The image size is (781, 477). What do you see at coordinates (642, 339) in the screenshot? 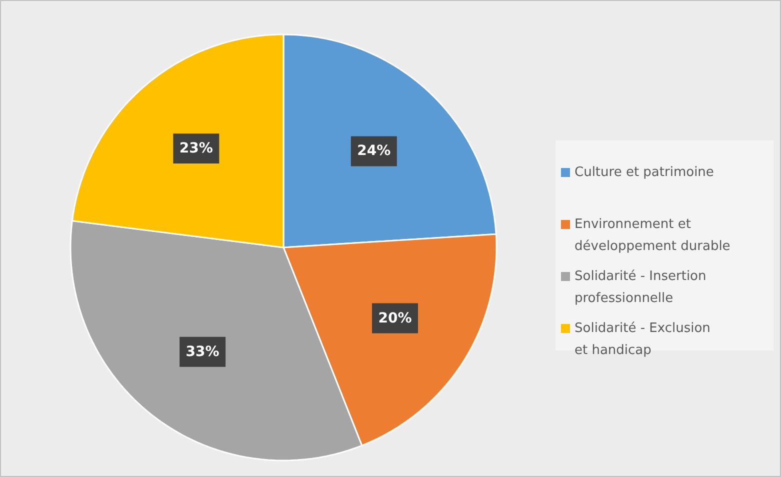
I see `legend-label: Solidarité - Exclusion et handicap` at bounding box center [642, 339].